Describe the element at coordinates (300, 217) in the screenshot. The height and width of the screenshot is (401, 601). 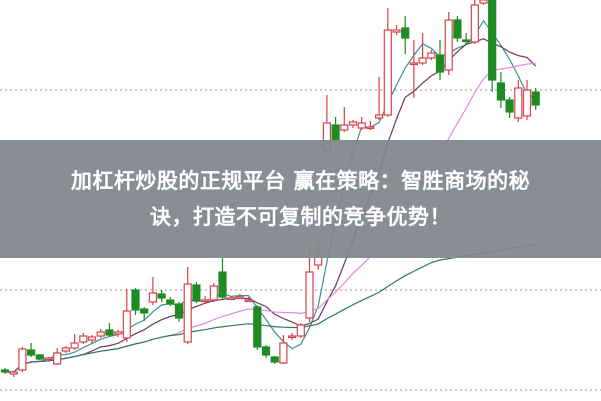
I see `headline-line-2: 诀，打造不可复制的竞争优势！` at that location.